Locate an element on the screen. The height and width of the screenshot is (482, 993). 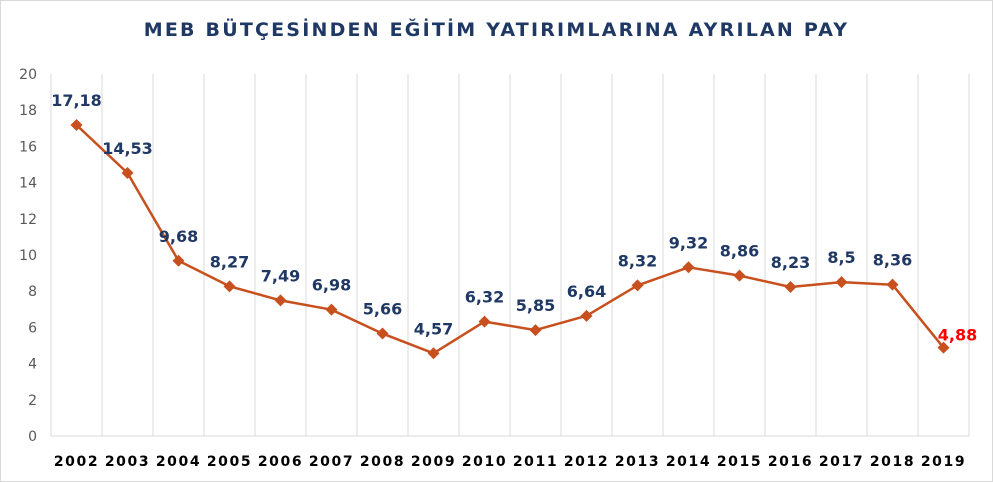
data-label: 5,66 is located at coordinates (382, 309).